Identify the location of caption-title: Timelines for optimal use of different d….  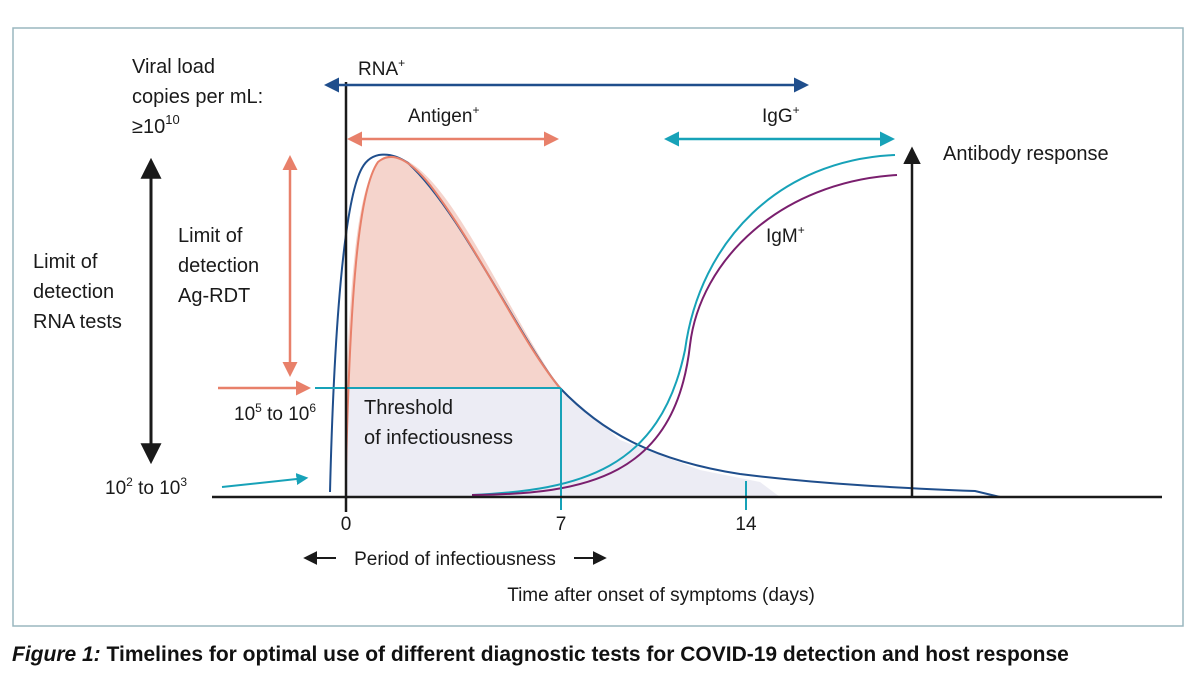
(587, 654).